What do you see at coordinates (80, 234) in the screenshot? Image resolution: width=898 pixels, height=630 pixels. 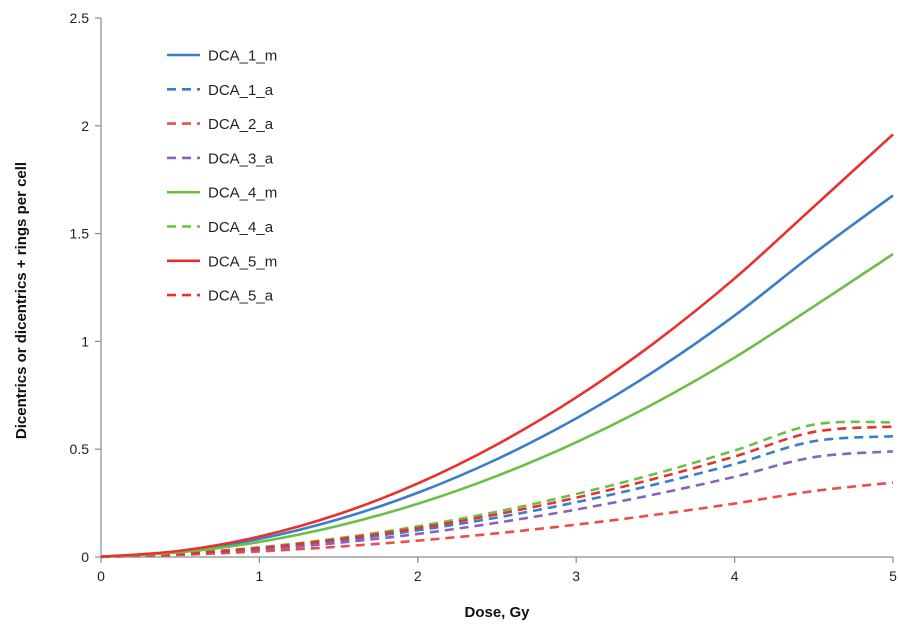 I see `y-tick-label: 1.5` at bounding box center [80, 234].